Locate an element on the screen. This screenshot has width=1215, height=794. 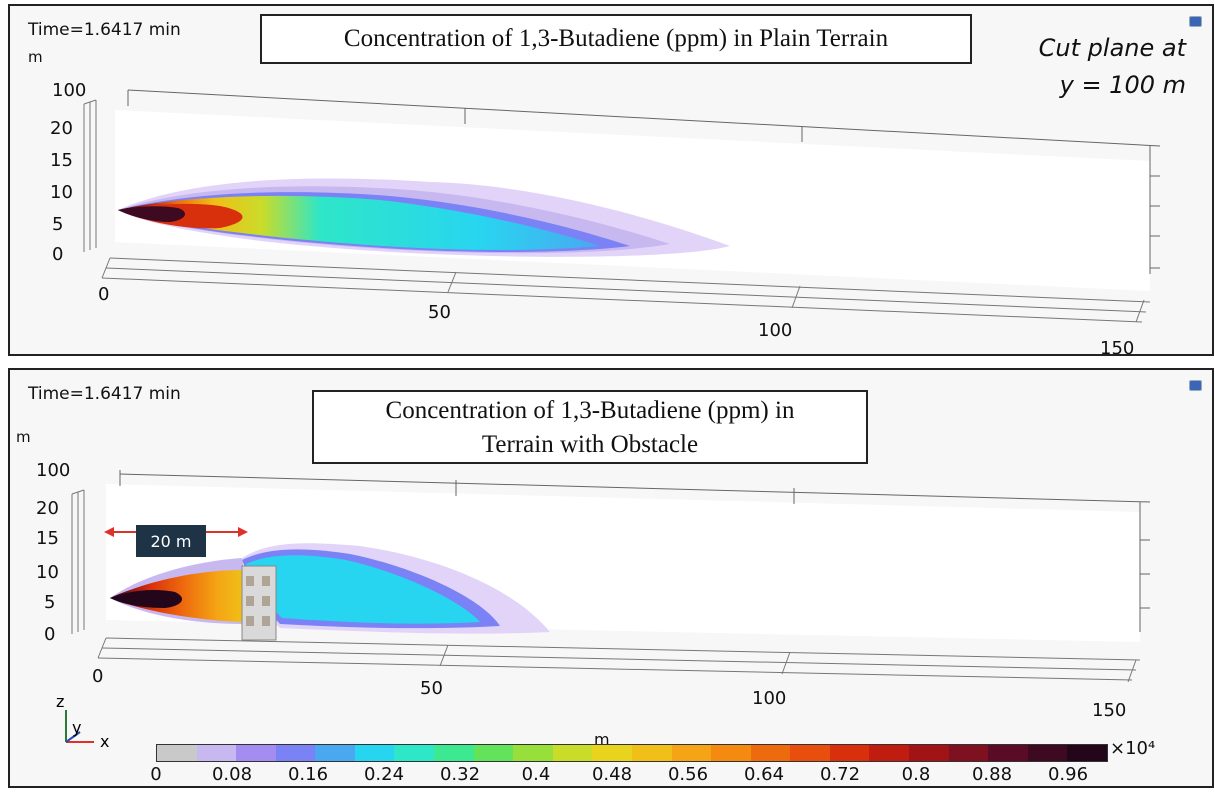
colorbar-label: 0.8 is located at coordinates (916, 774).